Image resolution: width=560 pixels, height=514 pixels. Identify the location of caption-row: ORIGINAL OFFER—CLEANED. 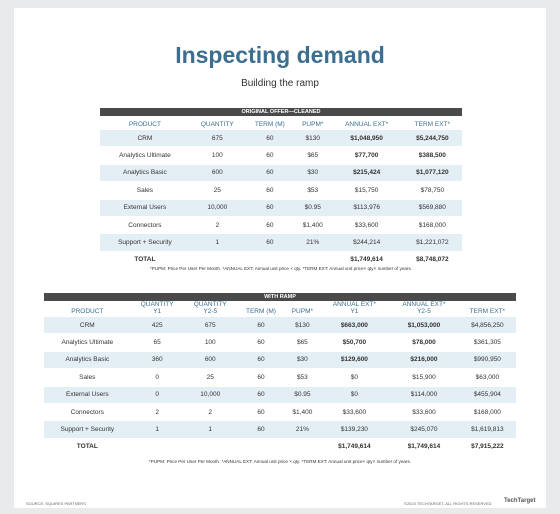
(281, 112).